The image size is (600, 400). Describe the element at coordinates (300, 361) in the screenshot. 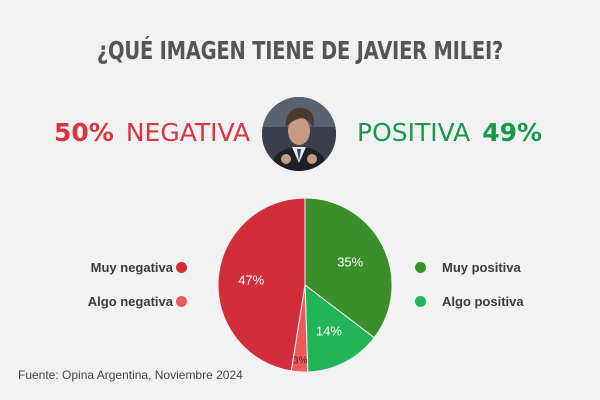

I see `pie-label-algo-negativa: 3%` at that location.